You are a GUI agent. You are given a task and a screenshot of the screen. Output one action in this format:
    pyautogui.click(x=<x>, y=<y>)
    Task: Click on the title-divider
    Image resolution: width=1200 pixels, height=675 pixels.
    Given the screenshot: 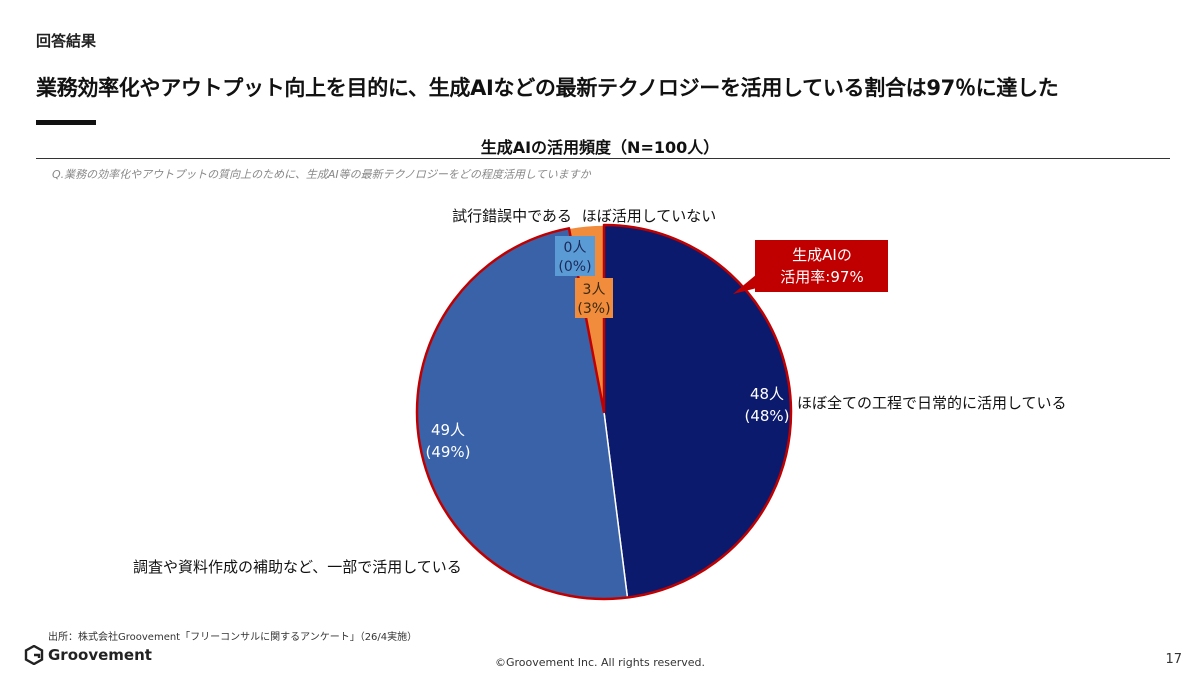 What is the action you would take?
    pyautogui.click(x=603, y=158)
    